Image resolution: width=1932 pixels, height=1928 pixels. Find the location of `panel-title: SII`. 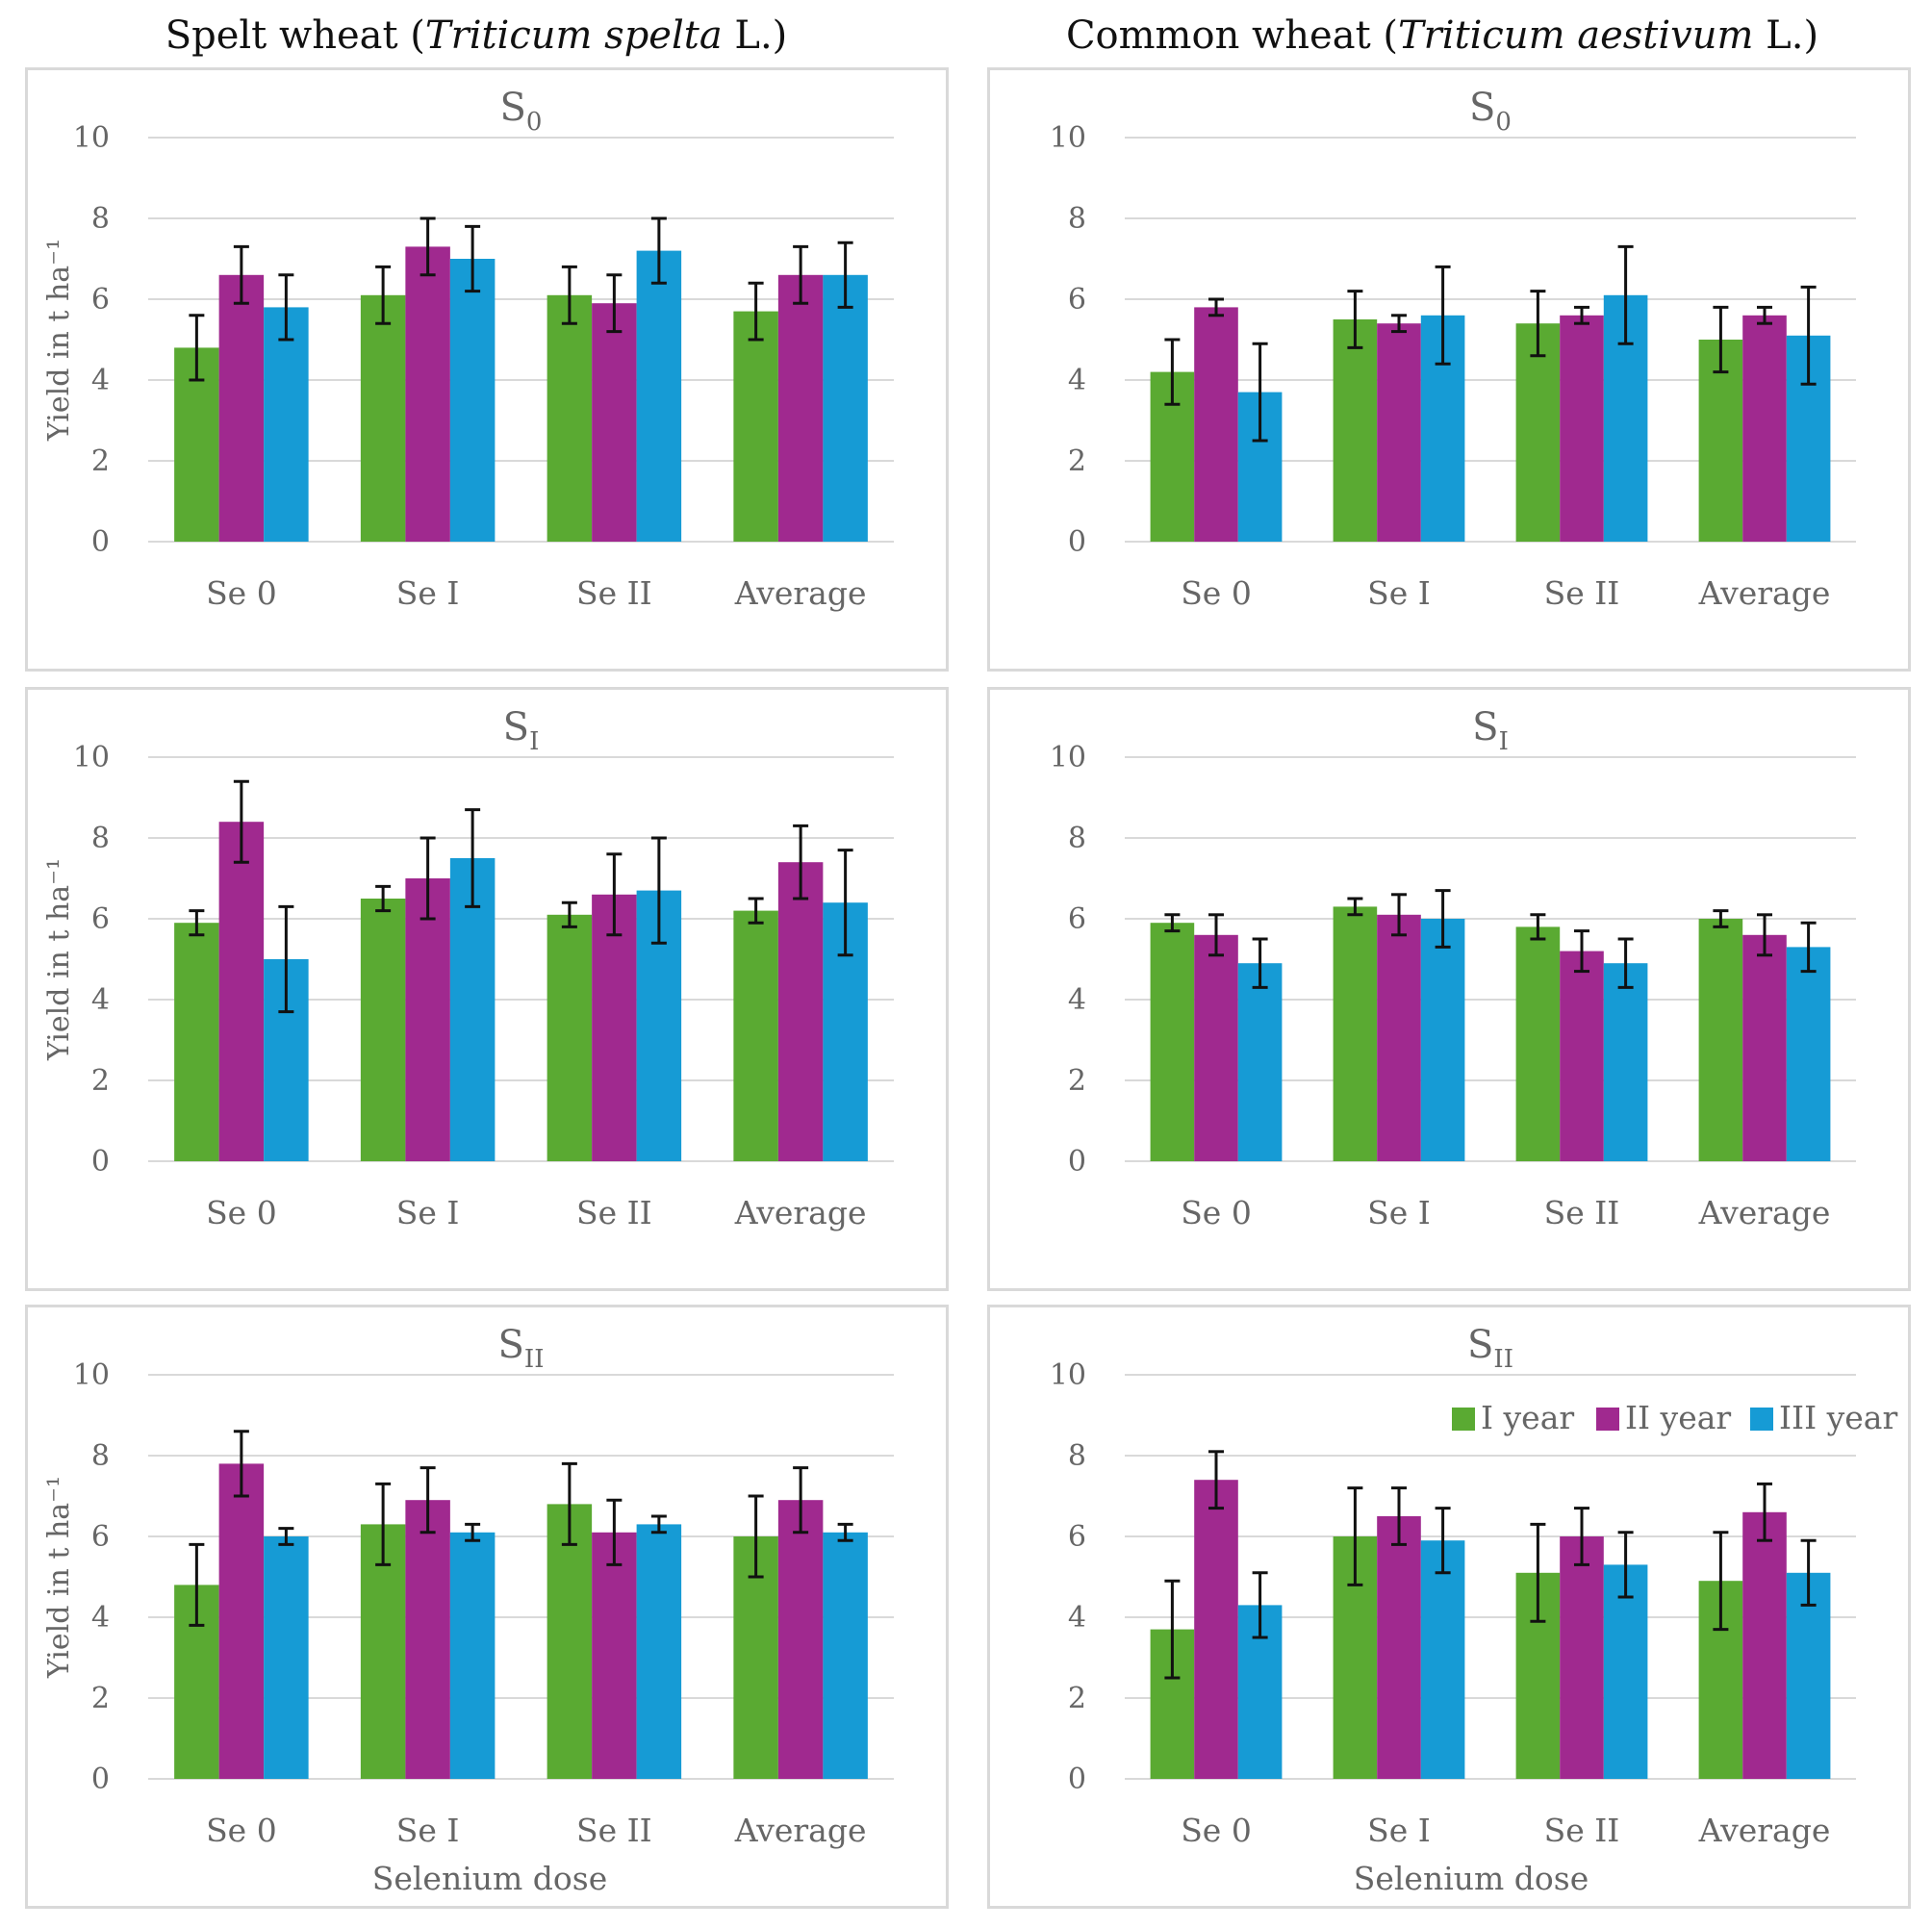

panel-title: SII is located at coordinates (1490, 1348).